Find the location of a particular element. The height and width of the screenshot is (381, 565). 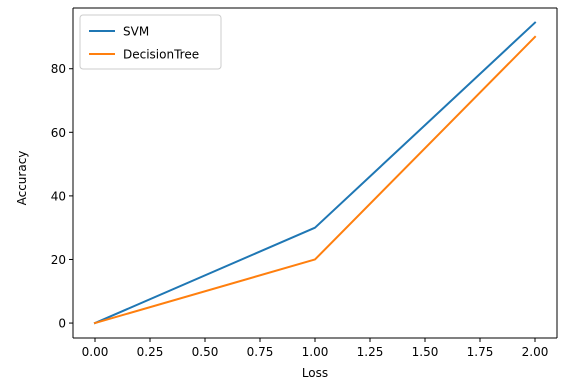

legend-label-svm: SVM is located at coordinates (136, 32).